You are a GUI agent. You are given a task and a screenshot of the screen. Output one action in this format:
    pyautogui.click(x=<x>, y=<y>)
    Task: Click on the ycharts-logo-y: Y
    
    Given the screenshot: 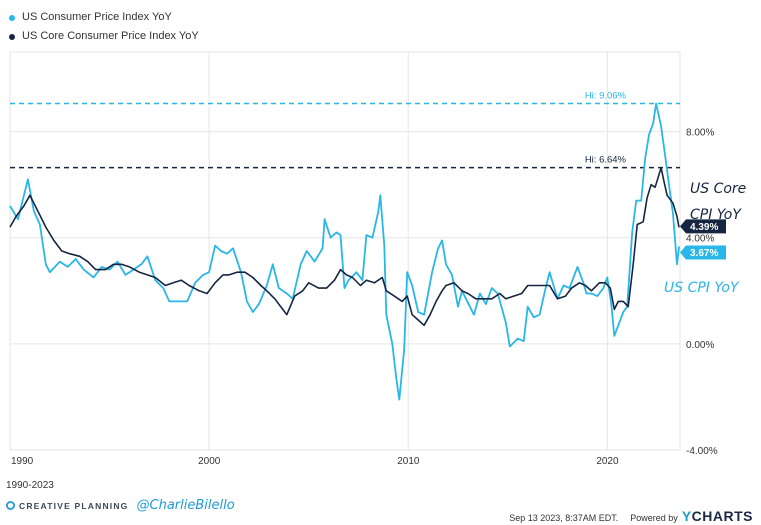 What is the action you would take?
    pyautogui.click(x=686, y=516)
    